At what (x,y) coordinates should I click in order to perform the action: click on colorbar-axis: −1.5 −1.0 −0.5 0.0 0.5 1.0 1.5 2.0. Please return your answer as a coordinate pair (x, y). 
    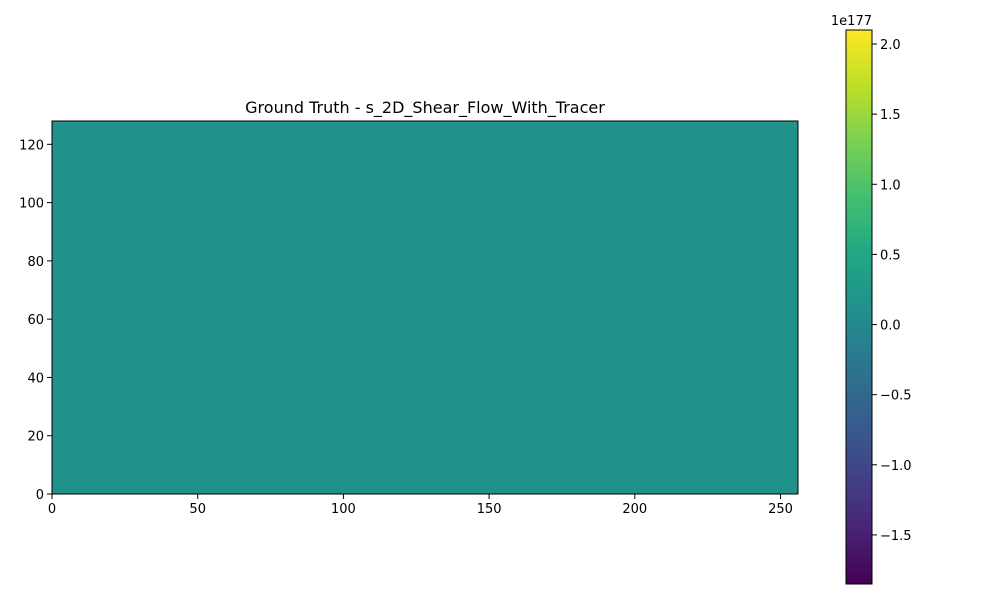
    Looking at the image, I should click on (892, 291).